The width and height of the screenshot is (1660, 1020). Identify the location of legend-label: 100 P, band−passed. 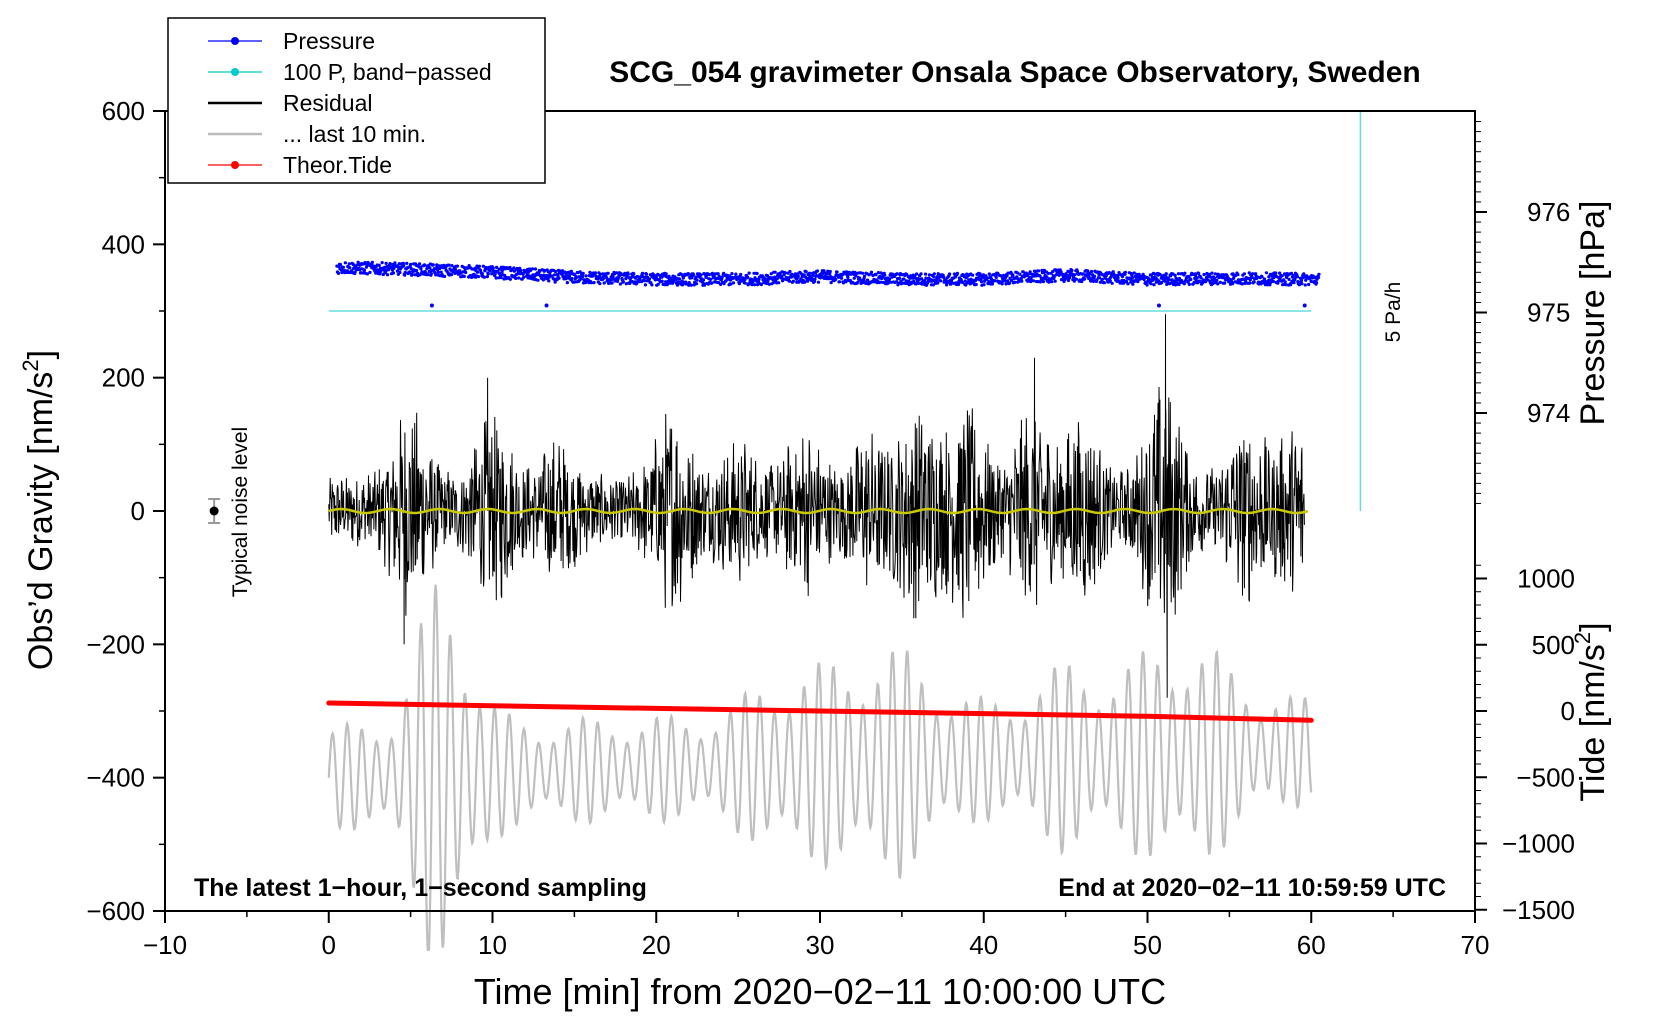
(387, 72).